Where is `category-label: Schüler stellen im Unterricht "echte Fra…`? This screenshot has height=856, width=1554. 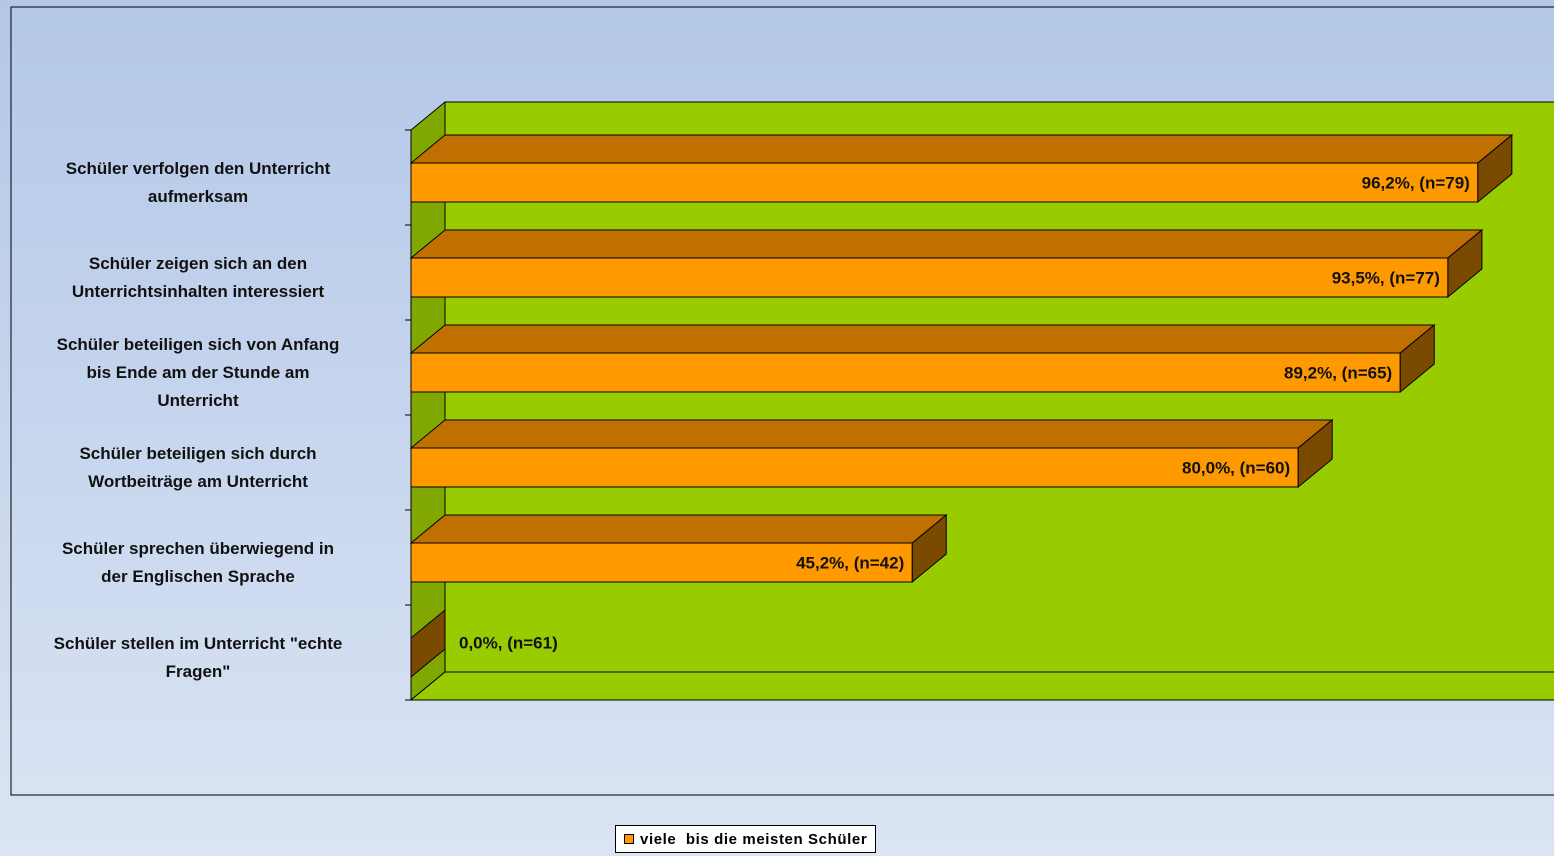 category-label: Schüler stellen im Unterricht "echte Fra… is located at coordinates (198, 657).